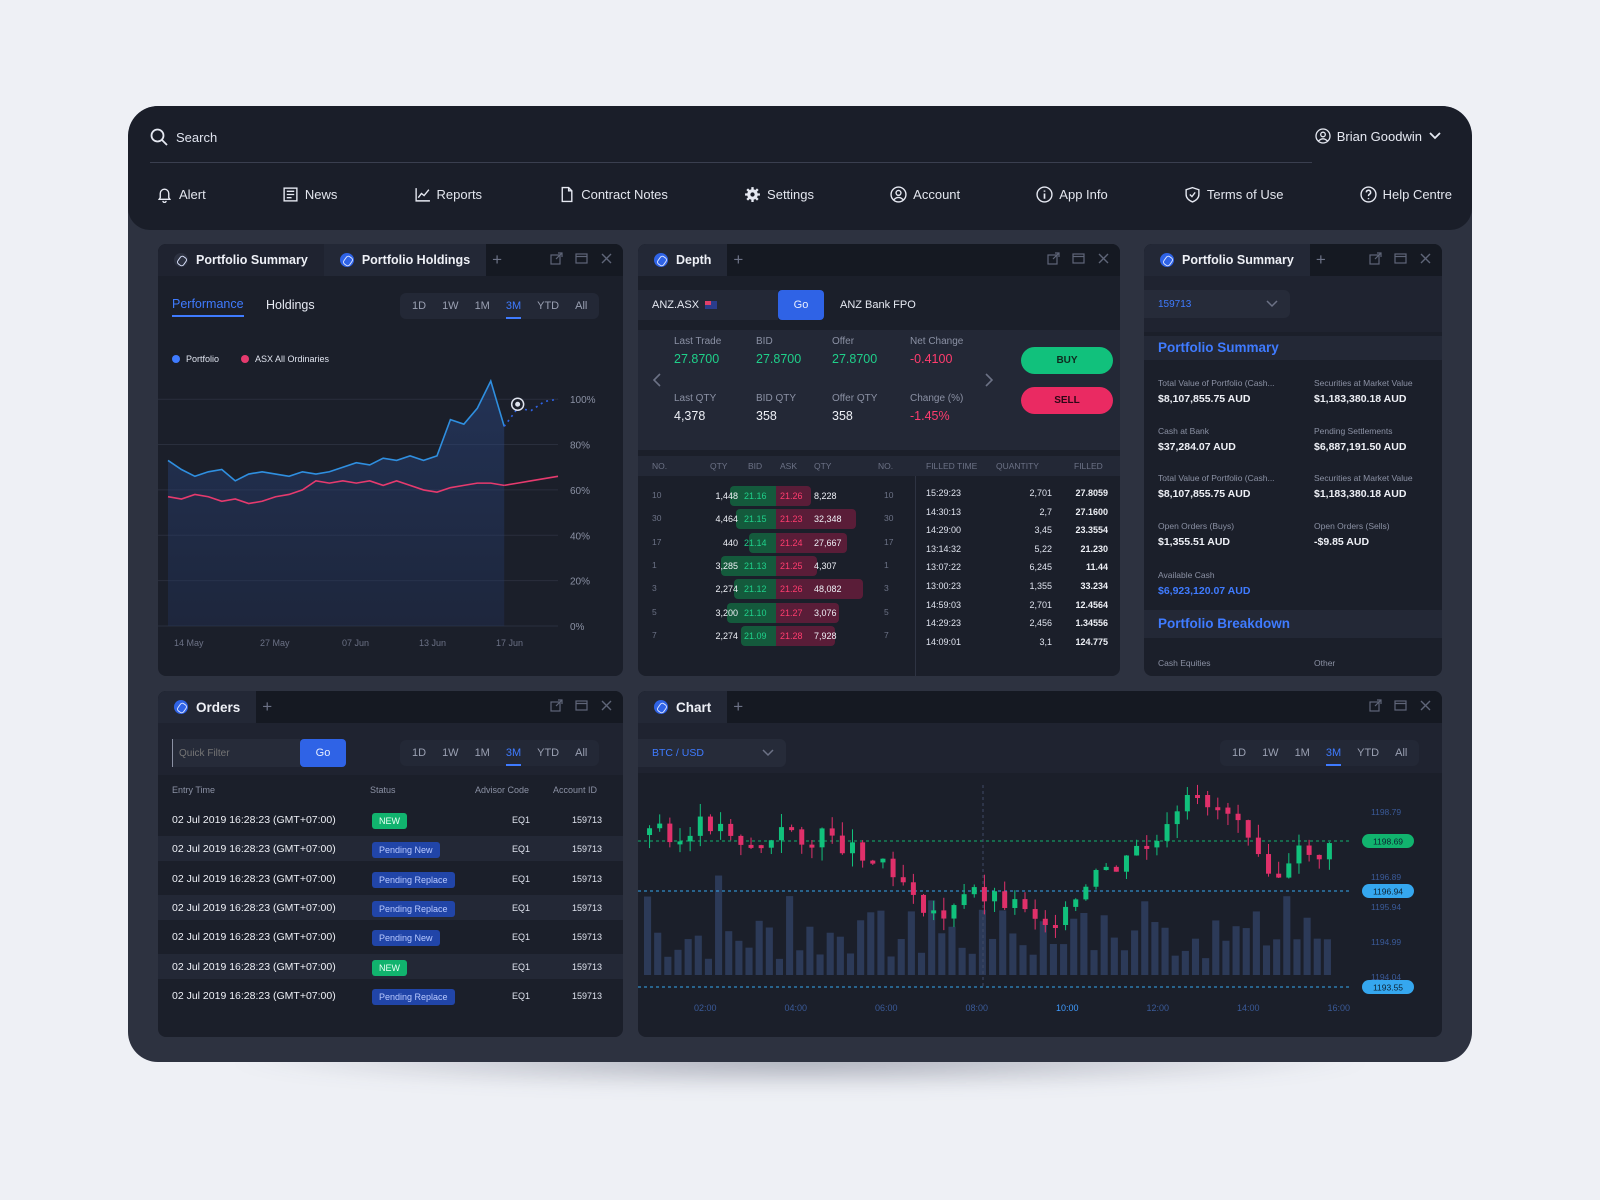 This screenshot has width=1600, height=1200. I want to click on pair-select: BTC / USD, so click(712, 753).